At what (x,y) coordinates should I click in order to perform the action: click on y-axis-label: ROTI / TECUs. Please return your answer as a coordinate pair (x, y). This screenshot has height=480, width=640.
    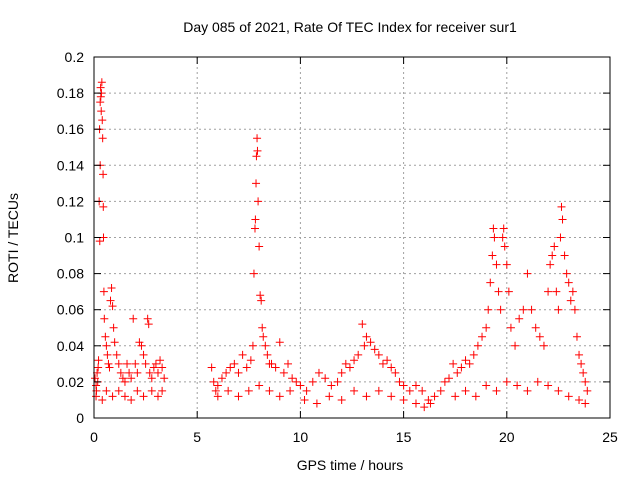
    Looking at the image, I should click on (13, 238).